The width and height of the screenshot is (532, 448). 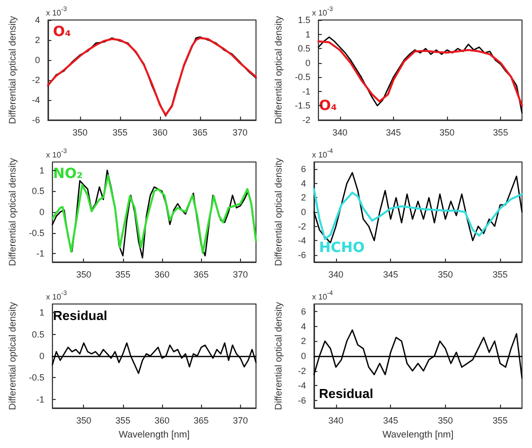 I want to click on series-label: O₄, so click(x=62, y=32).